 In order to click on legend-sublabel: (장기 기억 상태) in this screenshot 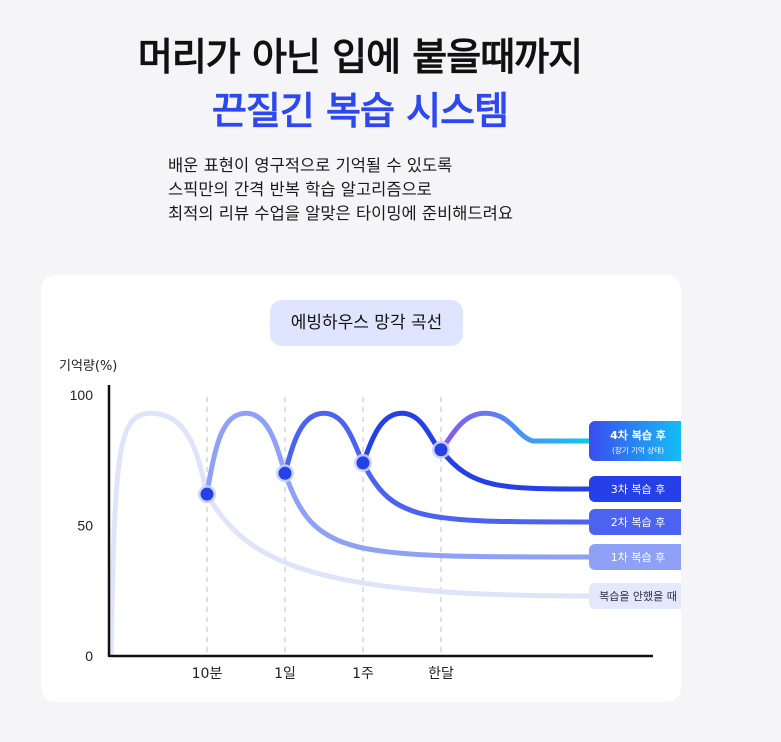, I will do `click(638, 450)`.